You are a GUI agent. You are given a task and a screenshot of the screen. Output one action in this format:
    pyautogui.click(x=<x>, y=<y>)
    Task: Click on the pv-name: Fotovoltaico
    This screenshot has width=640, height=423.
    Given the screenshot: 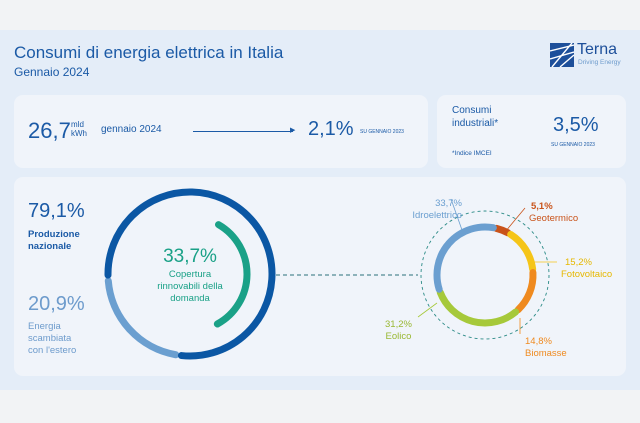 What is the action you would take?
    pyautogui.click(x=587, y=274)
    